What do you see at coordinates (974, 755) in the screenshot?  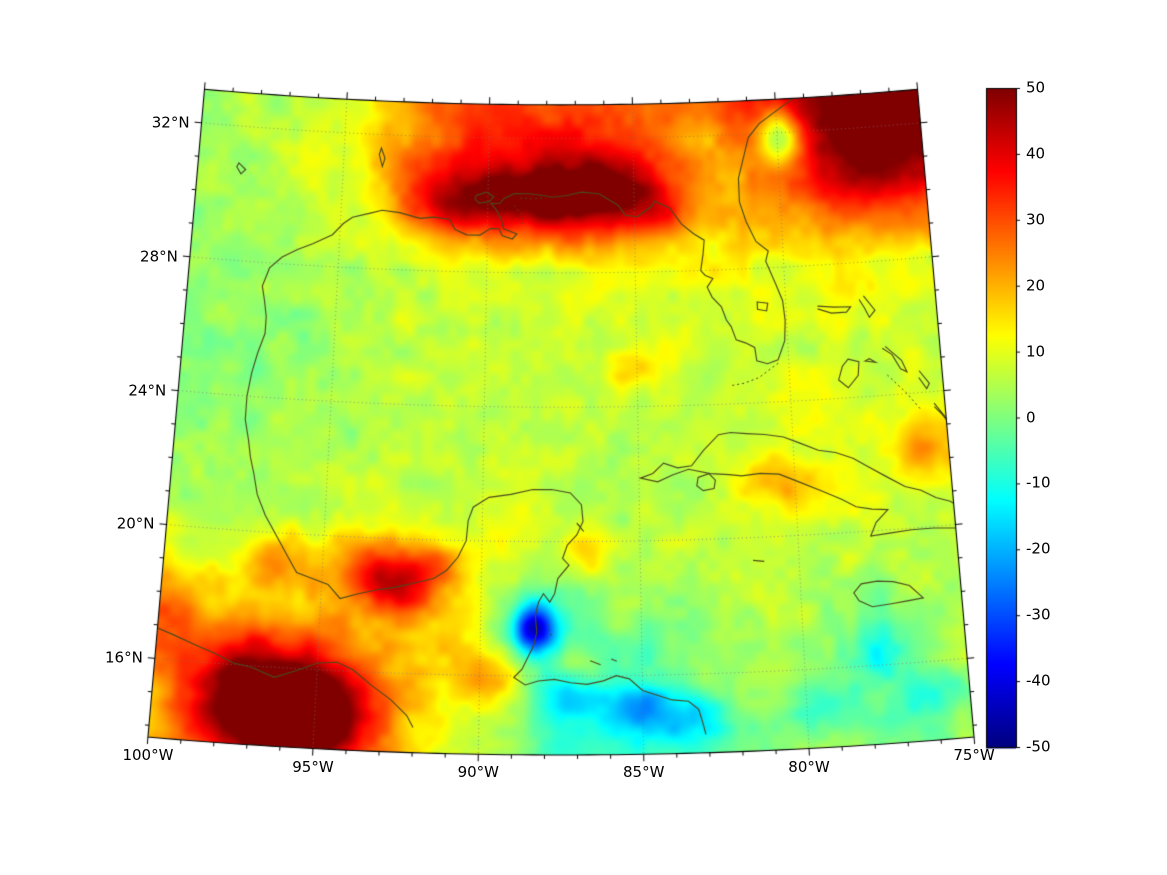 I see `lon-tick-label: 75°W` at bounding box center [974, 755].